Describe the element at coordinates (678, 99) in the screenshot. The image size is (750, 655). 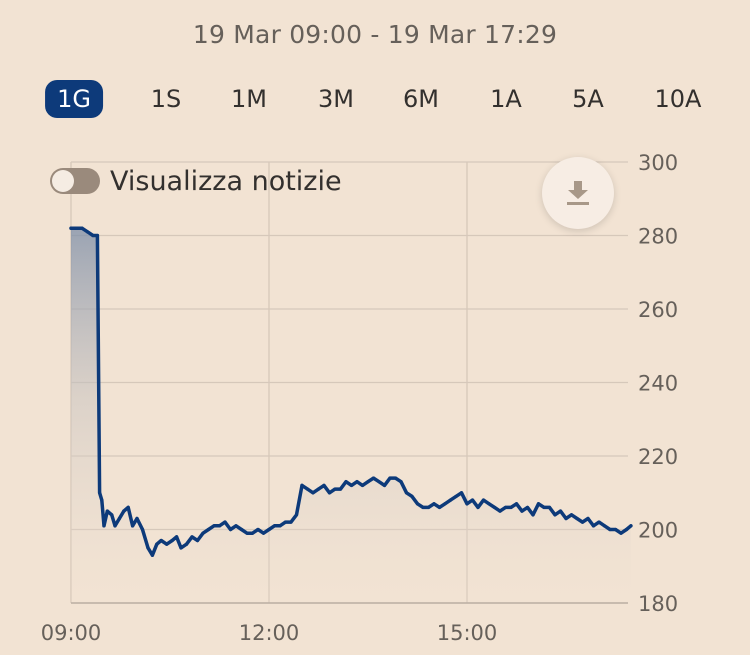
I see `range-10a-button: 10A` at that location.